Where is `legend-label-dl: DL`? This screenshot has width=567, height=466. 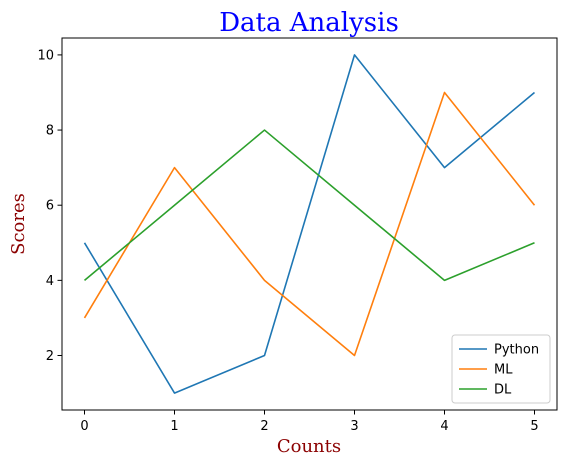
legend-label-dl: DL is located at coordinates (503, 390).